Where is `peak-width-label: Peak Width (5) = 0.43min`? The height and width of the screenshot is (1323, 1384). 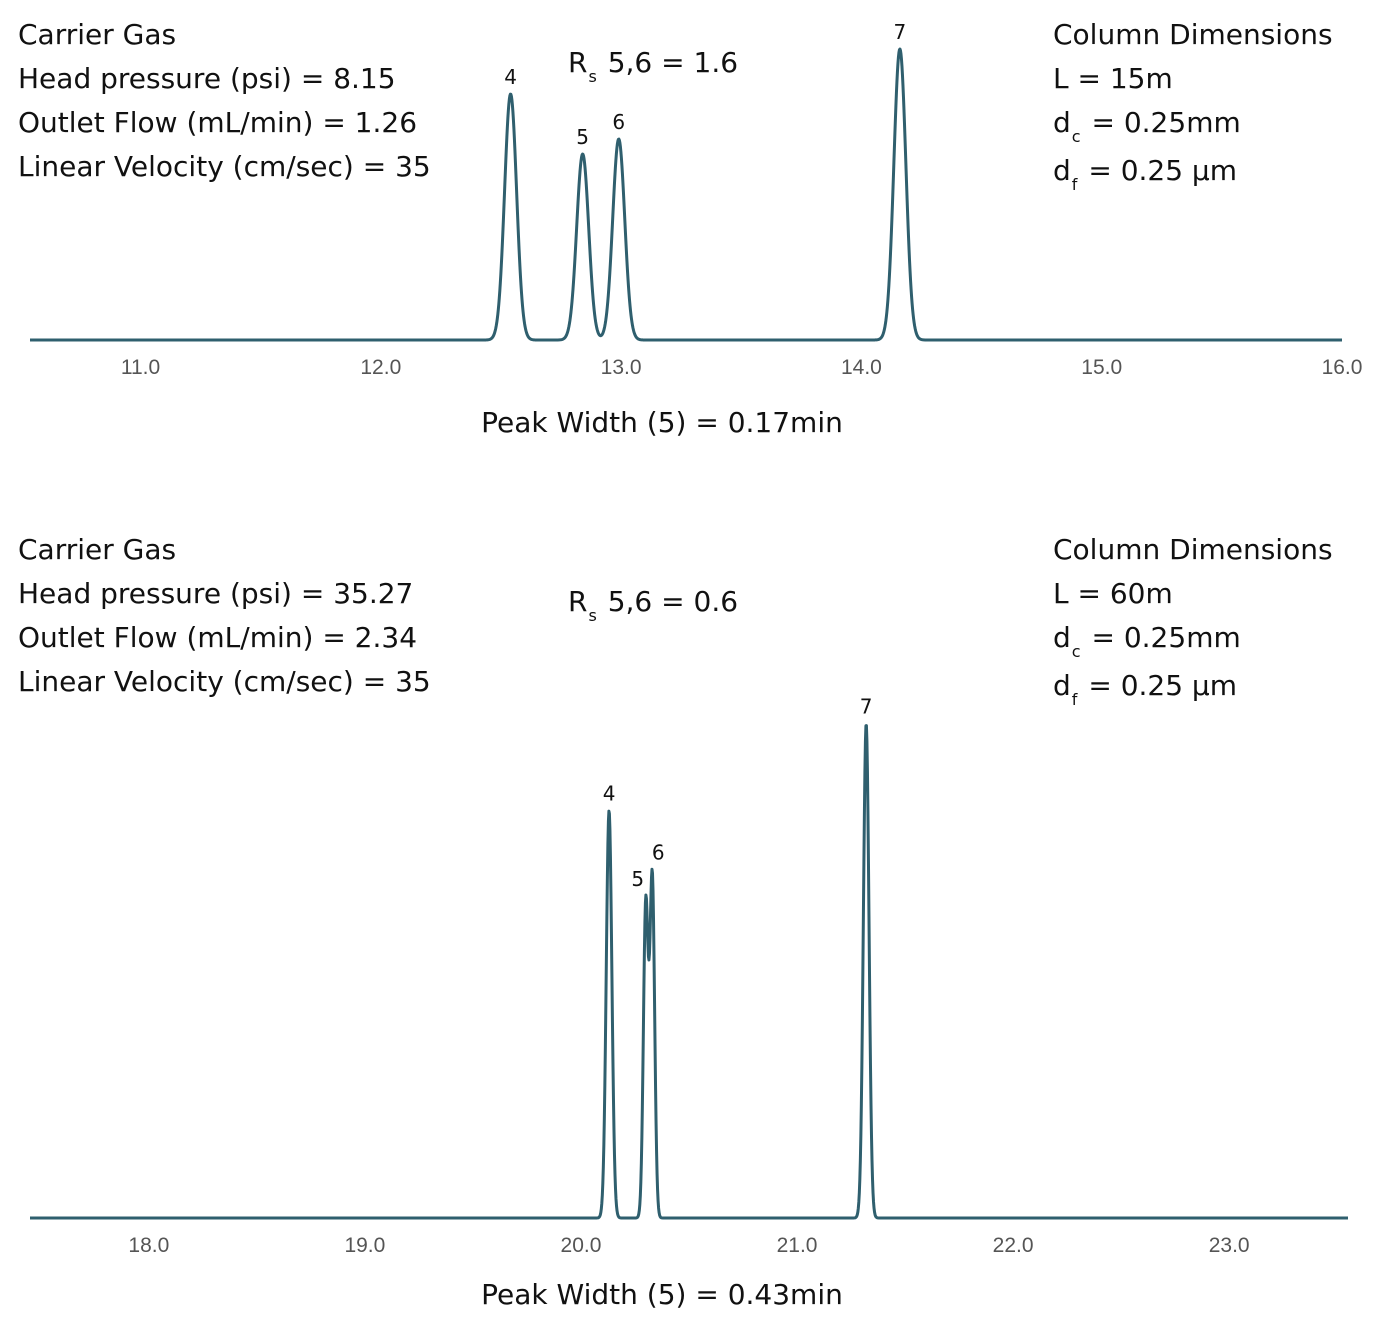 peak-width-label: Peak Width (5) = 0.43min is located at coordinates (662, 1294).